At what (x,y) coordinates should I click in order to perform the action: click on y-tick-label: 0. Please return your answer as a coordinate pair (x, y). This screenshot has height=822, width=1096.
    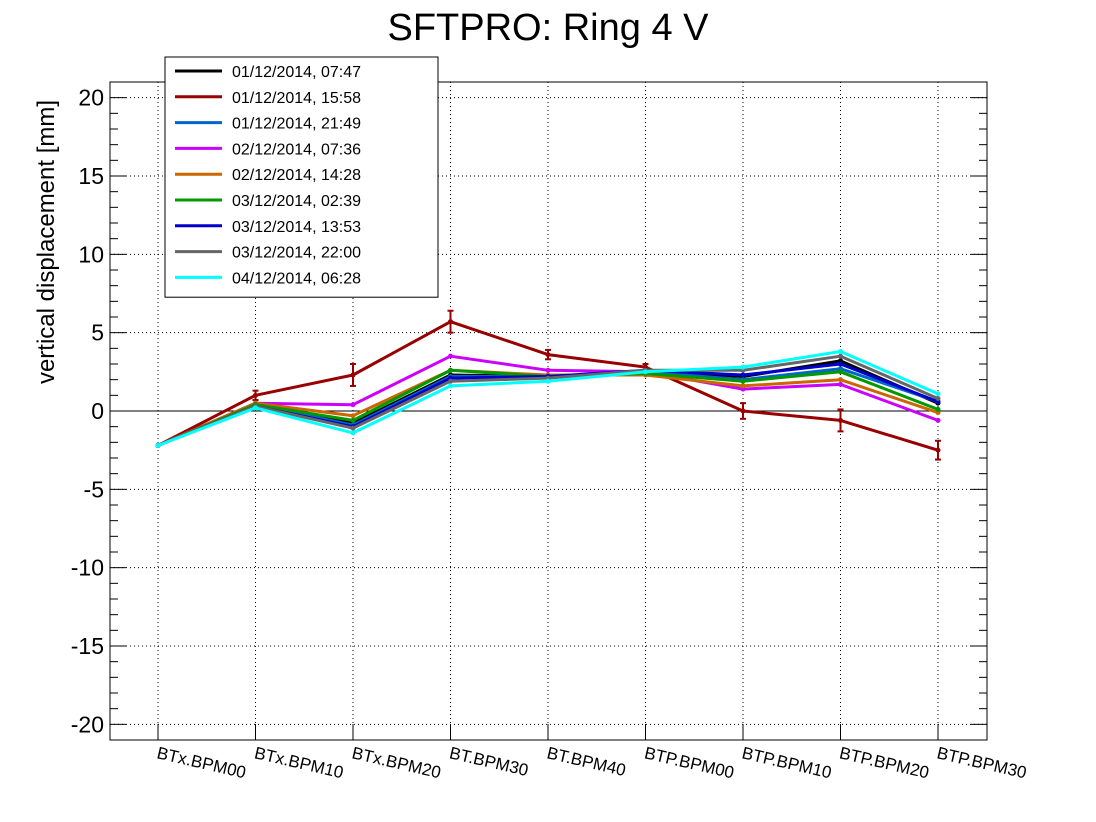
    Looking at the image, I should click on (97, 411).